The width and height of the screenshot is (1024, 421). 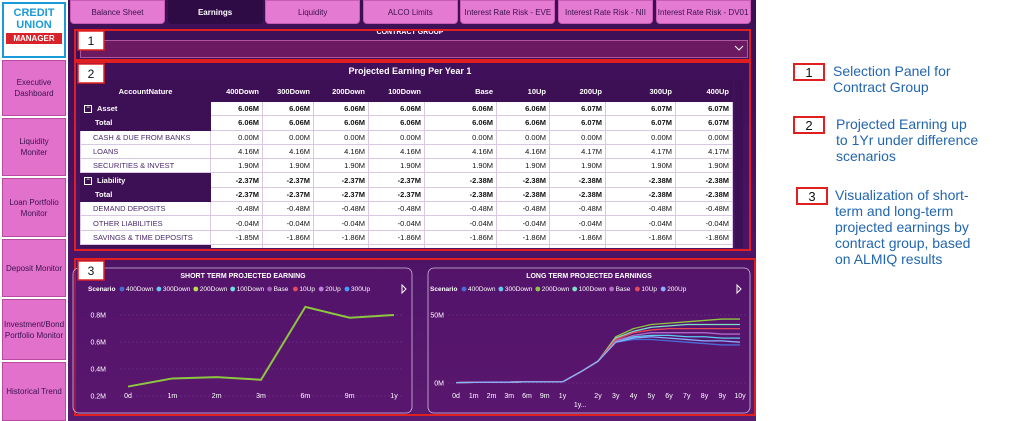 What do you see at coordinates (410, 32) in the screenshot?
I see `filter-label: CONTRACT GROUP` at bounding box center [410, 32].